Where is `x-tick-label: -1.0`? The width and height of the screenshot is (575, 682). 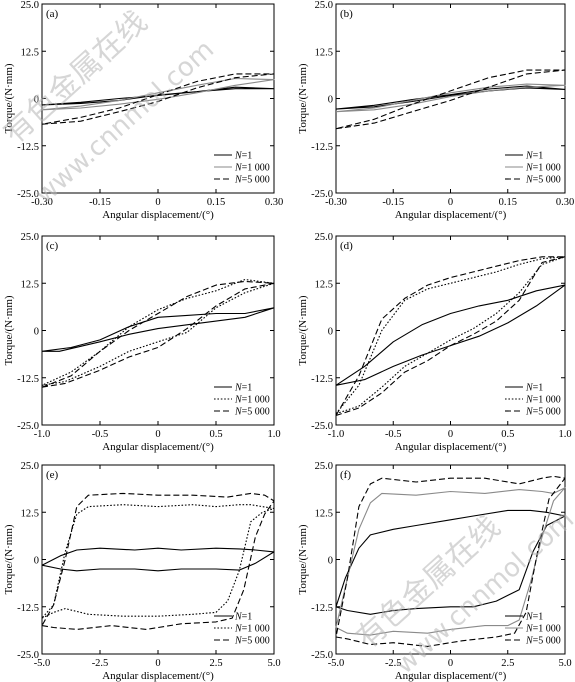
x-tick-label: -1.0 is located at coordinates (42, 434).